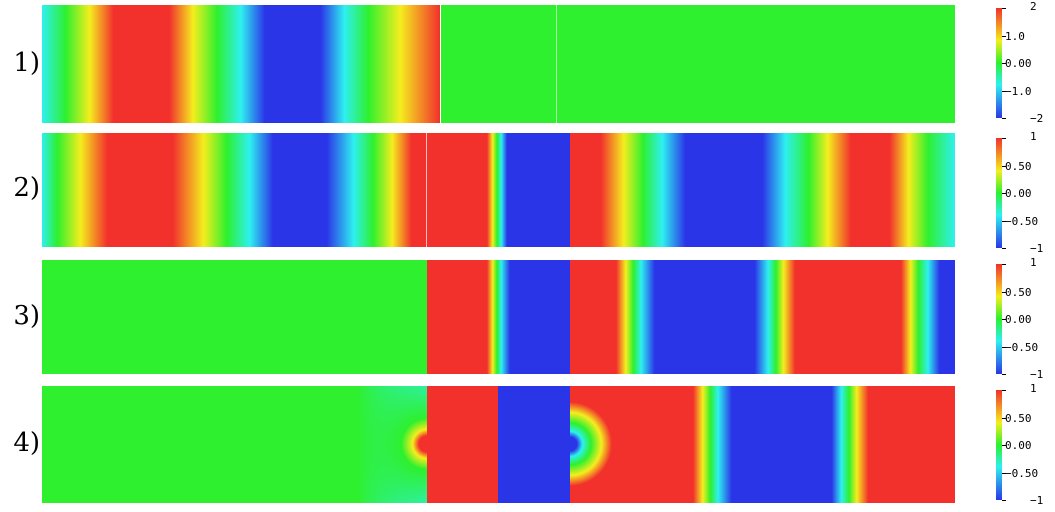 The width and height of the screenshot is (1055, 512). I want to click on row-label-3: 3), so click(26, 316).